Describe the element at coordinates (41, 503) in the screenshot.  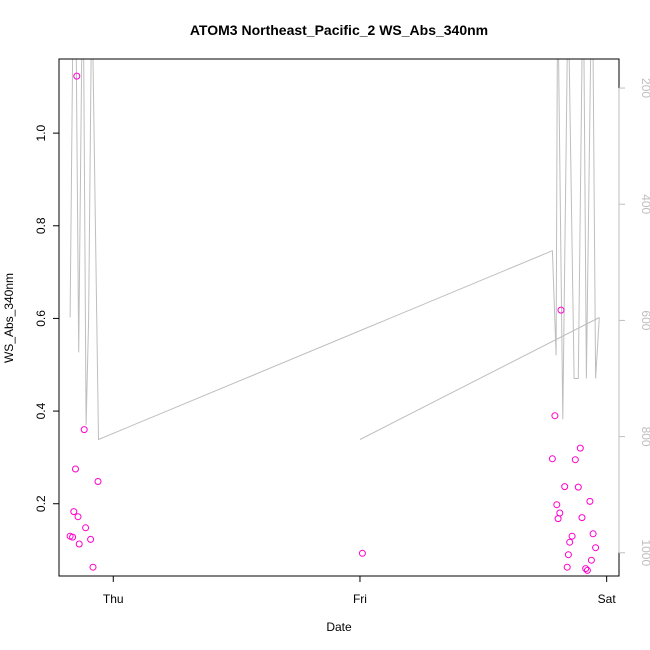
I see `y-tick-label: 0.2` at that location.